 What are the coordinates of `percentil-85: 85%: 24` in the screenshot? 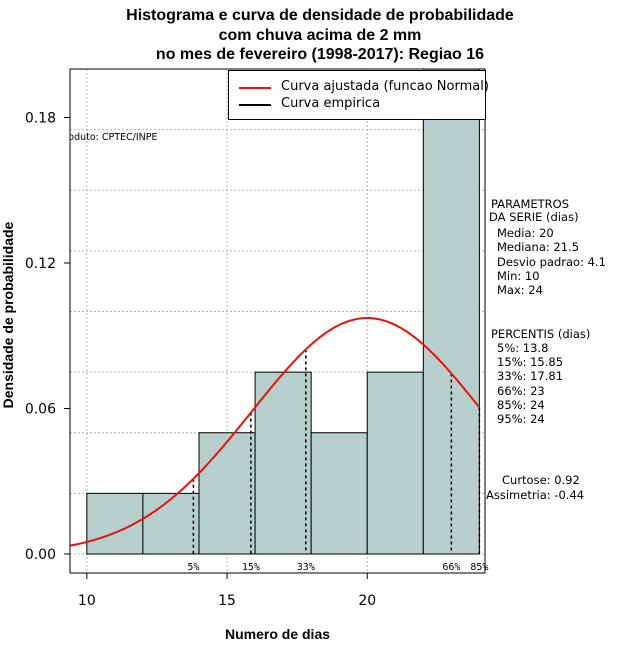 It's located at (521, 405).